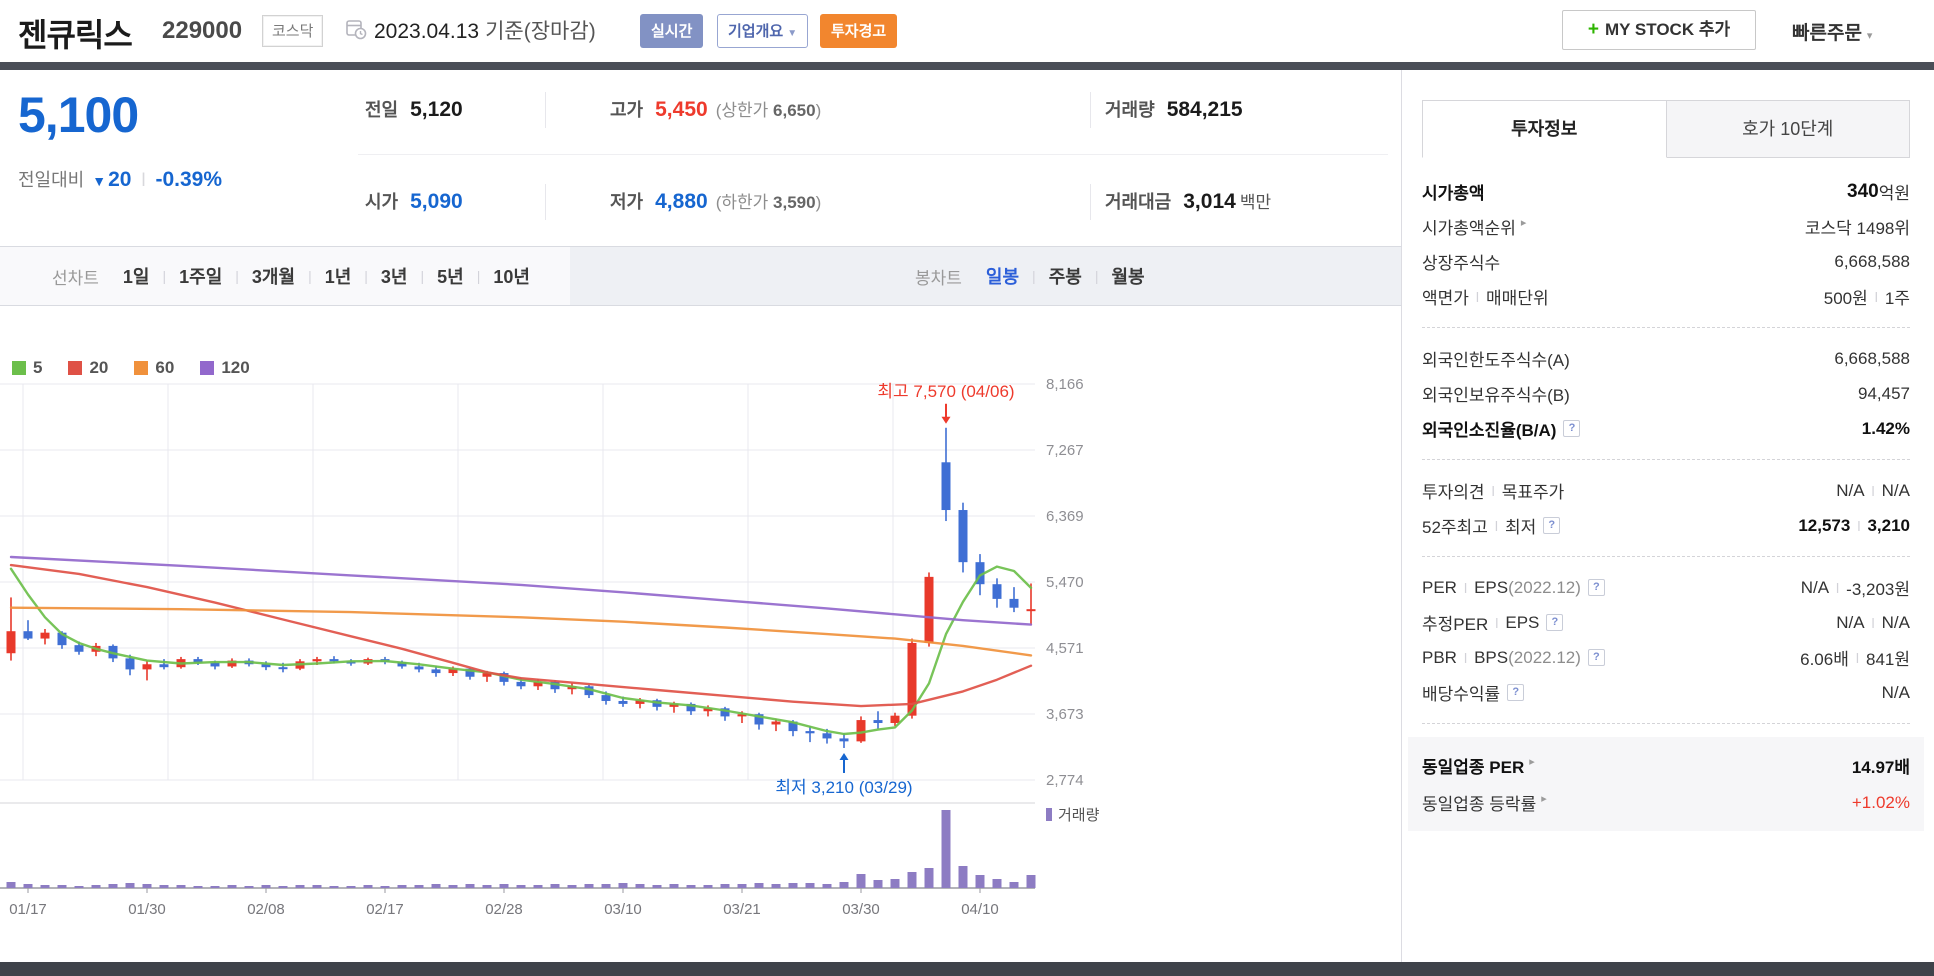  I want to click on day-low-value: 4,880, so click(681, 201).